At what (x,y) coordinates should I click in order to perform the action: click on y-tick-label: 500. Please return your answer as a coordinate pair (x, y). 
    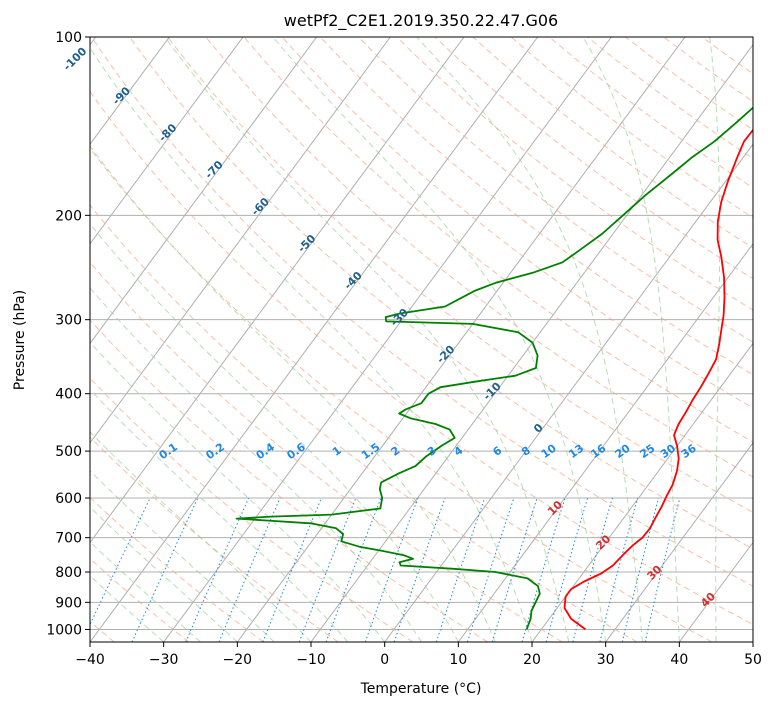
    Looking at the image, I should click on (68, 452).